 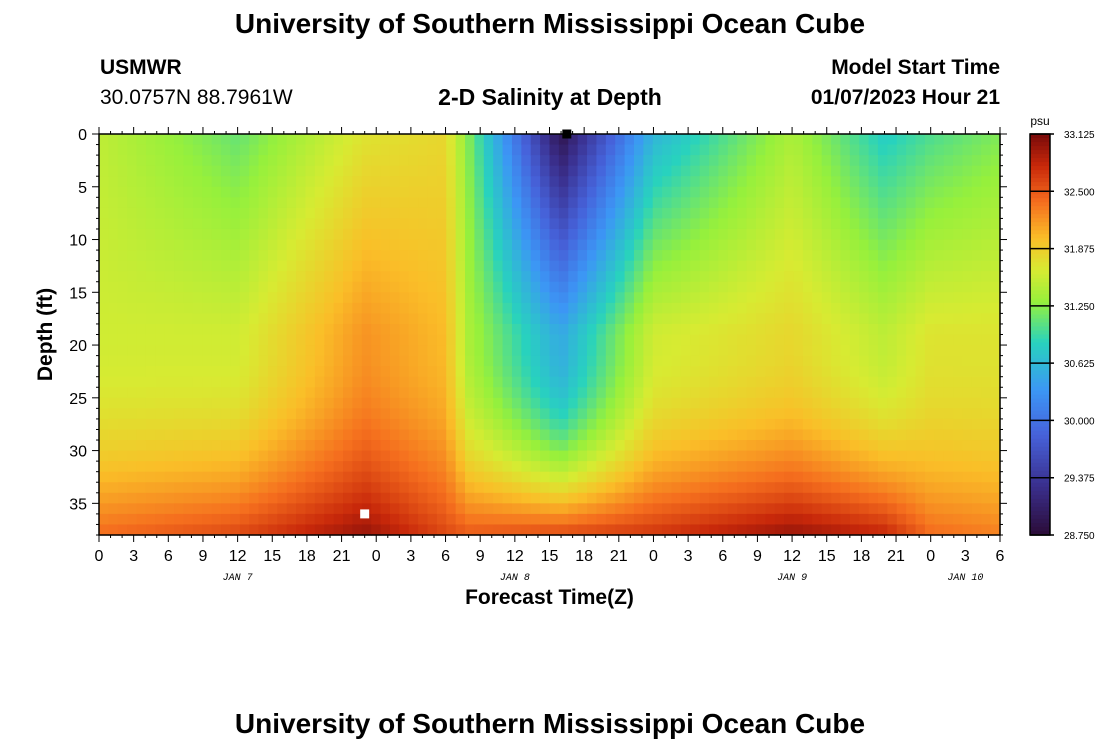 What do you see at coordinates (1039, 121) in the screenshot?
I see `colorbar-unit: psu` at bounding box center [1039, 121].